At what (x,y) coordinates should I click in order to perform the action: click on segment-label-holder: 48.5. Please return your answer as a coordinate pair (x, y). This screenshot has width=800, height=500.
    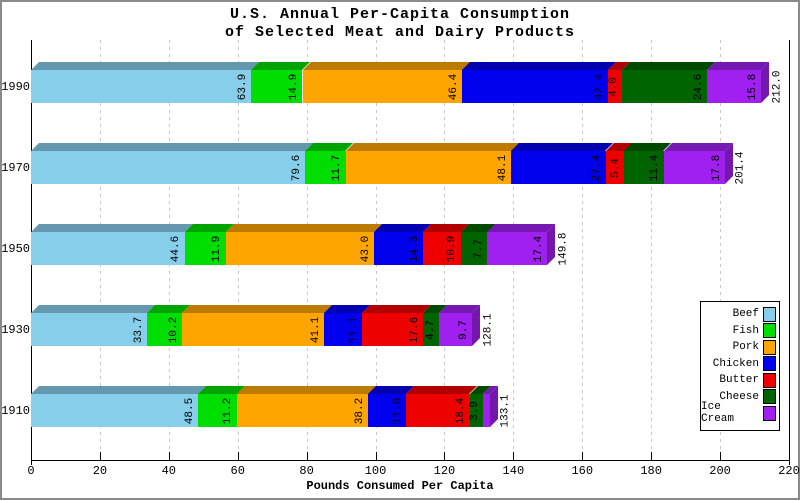
    Looking at the image, I should click on (190, 410).